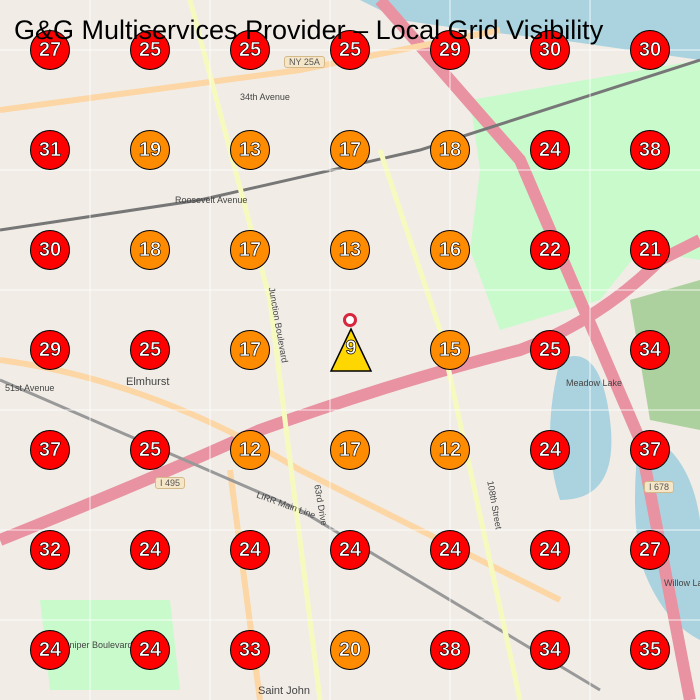  Describe the element at coordinates (450, 250) in the screenshot. I see `rank-marker: 16` at that location.